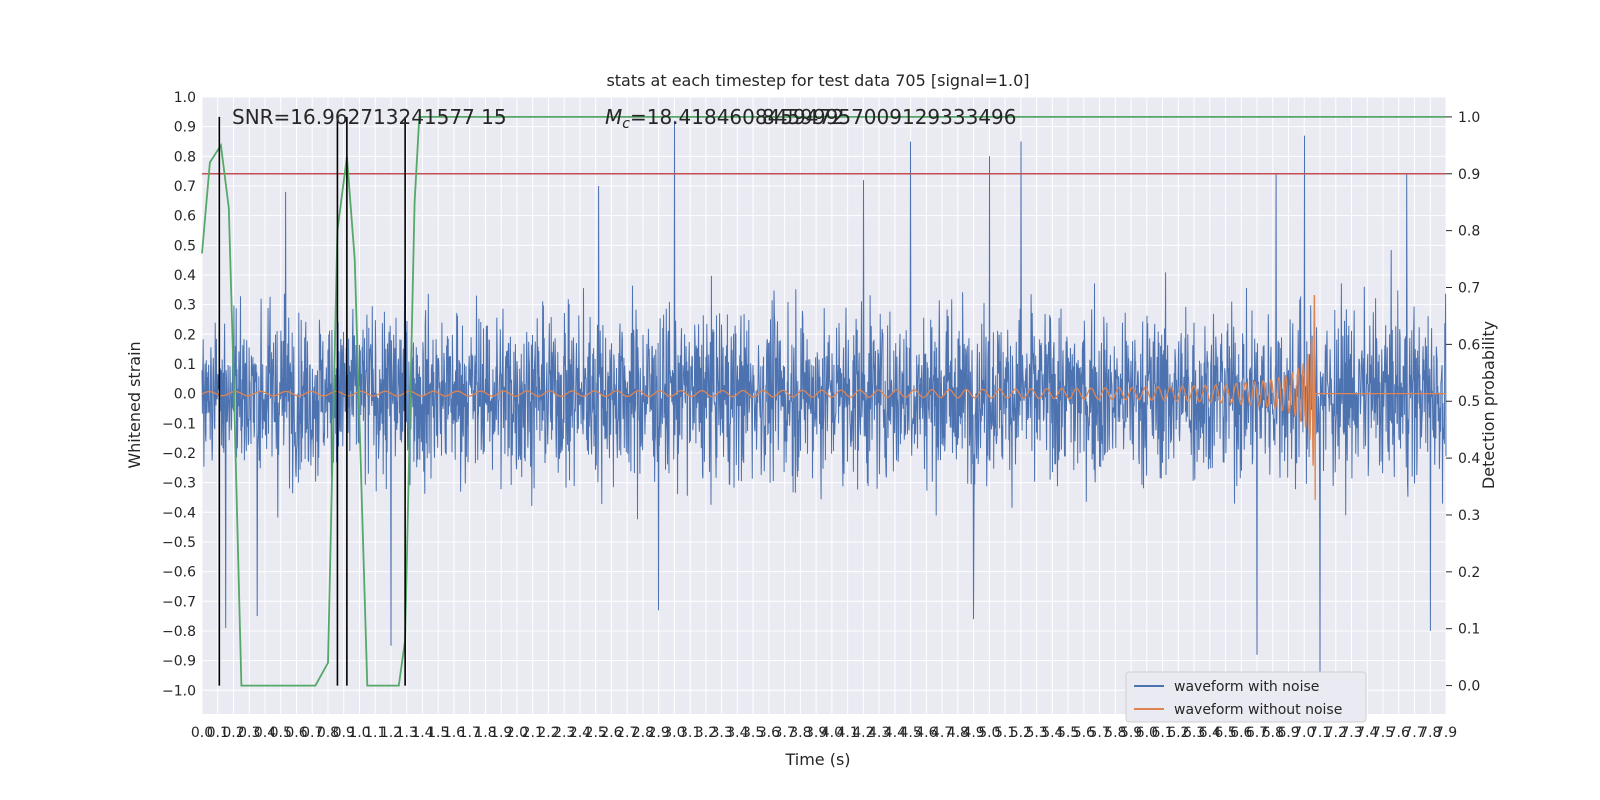 This screenshot has width=1600, height=800. I want to click on x-tick-label: 2.7, so click(627, 733).